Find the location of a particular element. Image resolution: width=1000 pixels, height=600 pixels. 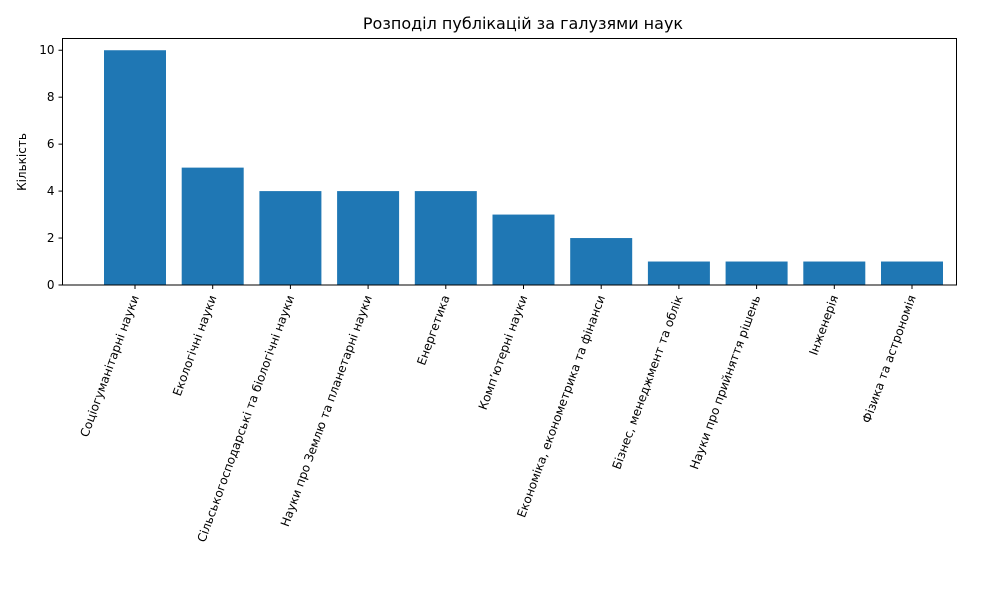

y-tick-label: 2 is located at coordinates (51, 238).